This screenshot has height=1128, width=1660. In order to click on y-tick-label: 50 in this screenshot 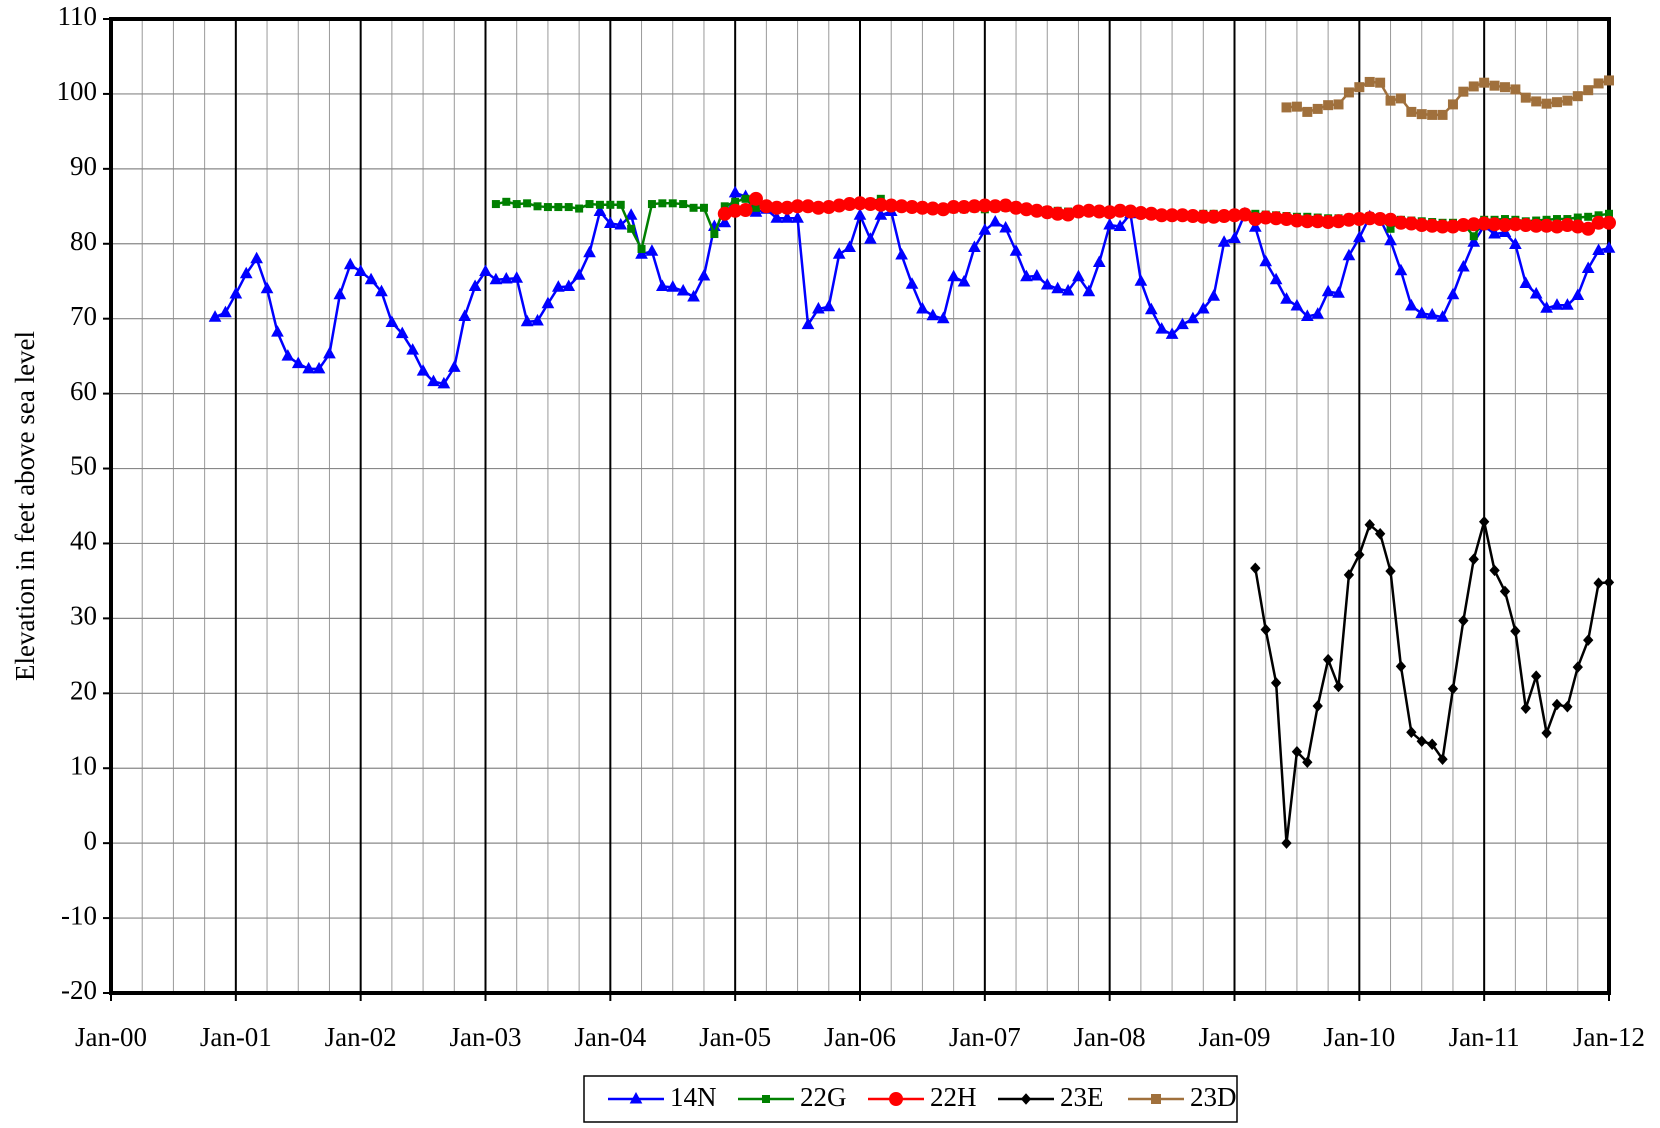, I will do `click(83, 466)`.